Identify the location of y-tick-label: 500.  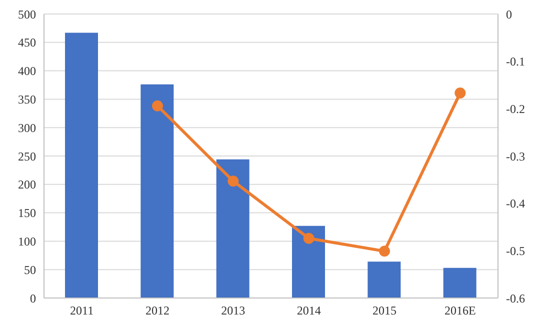
(27, 14).